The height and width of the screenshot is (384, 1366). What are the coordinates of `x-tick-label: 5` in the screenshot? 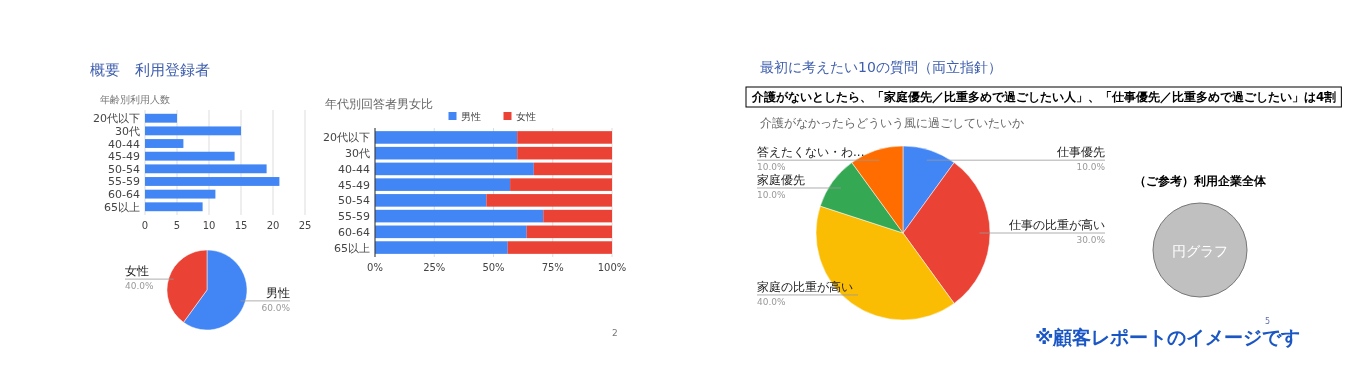 It's located at (177, 225).